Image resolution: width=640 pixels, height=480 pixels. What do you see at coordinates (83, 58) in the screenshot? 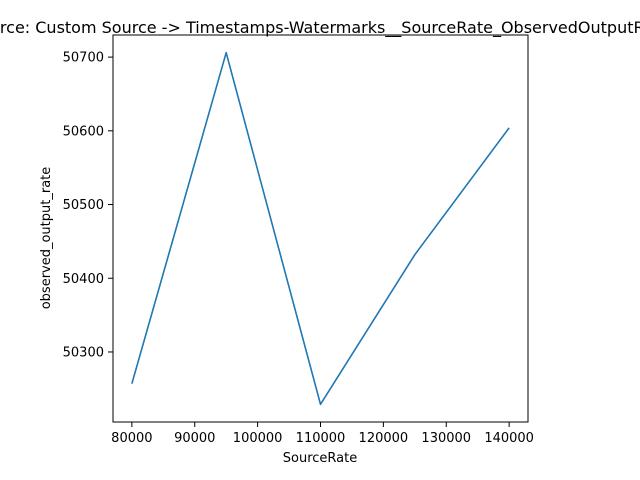
I see `y-tick-label: 50700` at bounding box center [83, 58].